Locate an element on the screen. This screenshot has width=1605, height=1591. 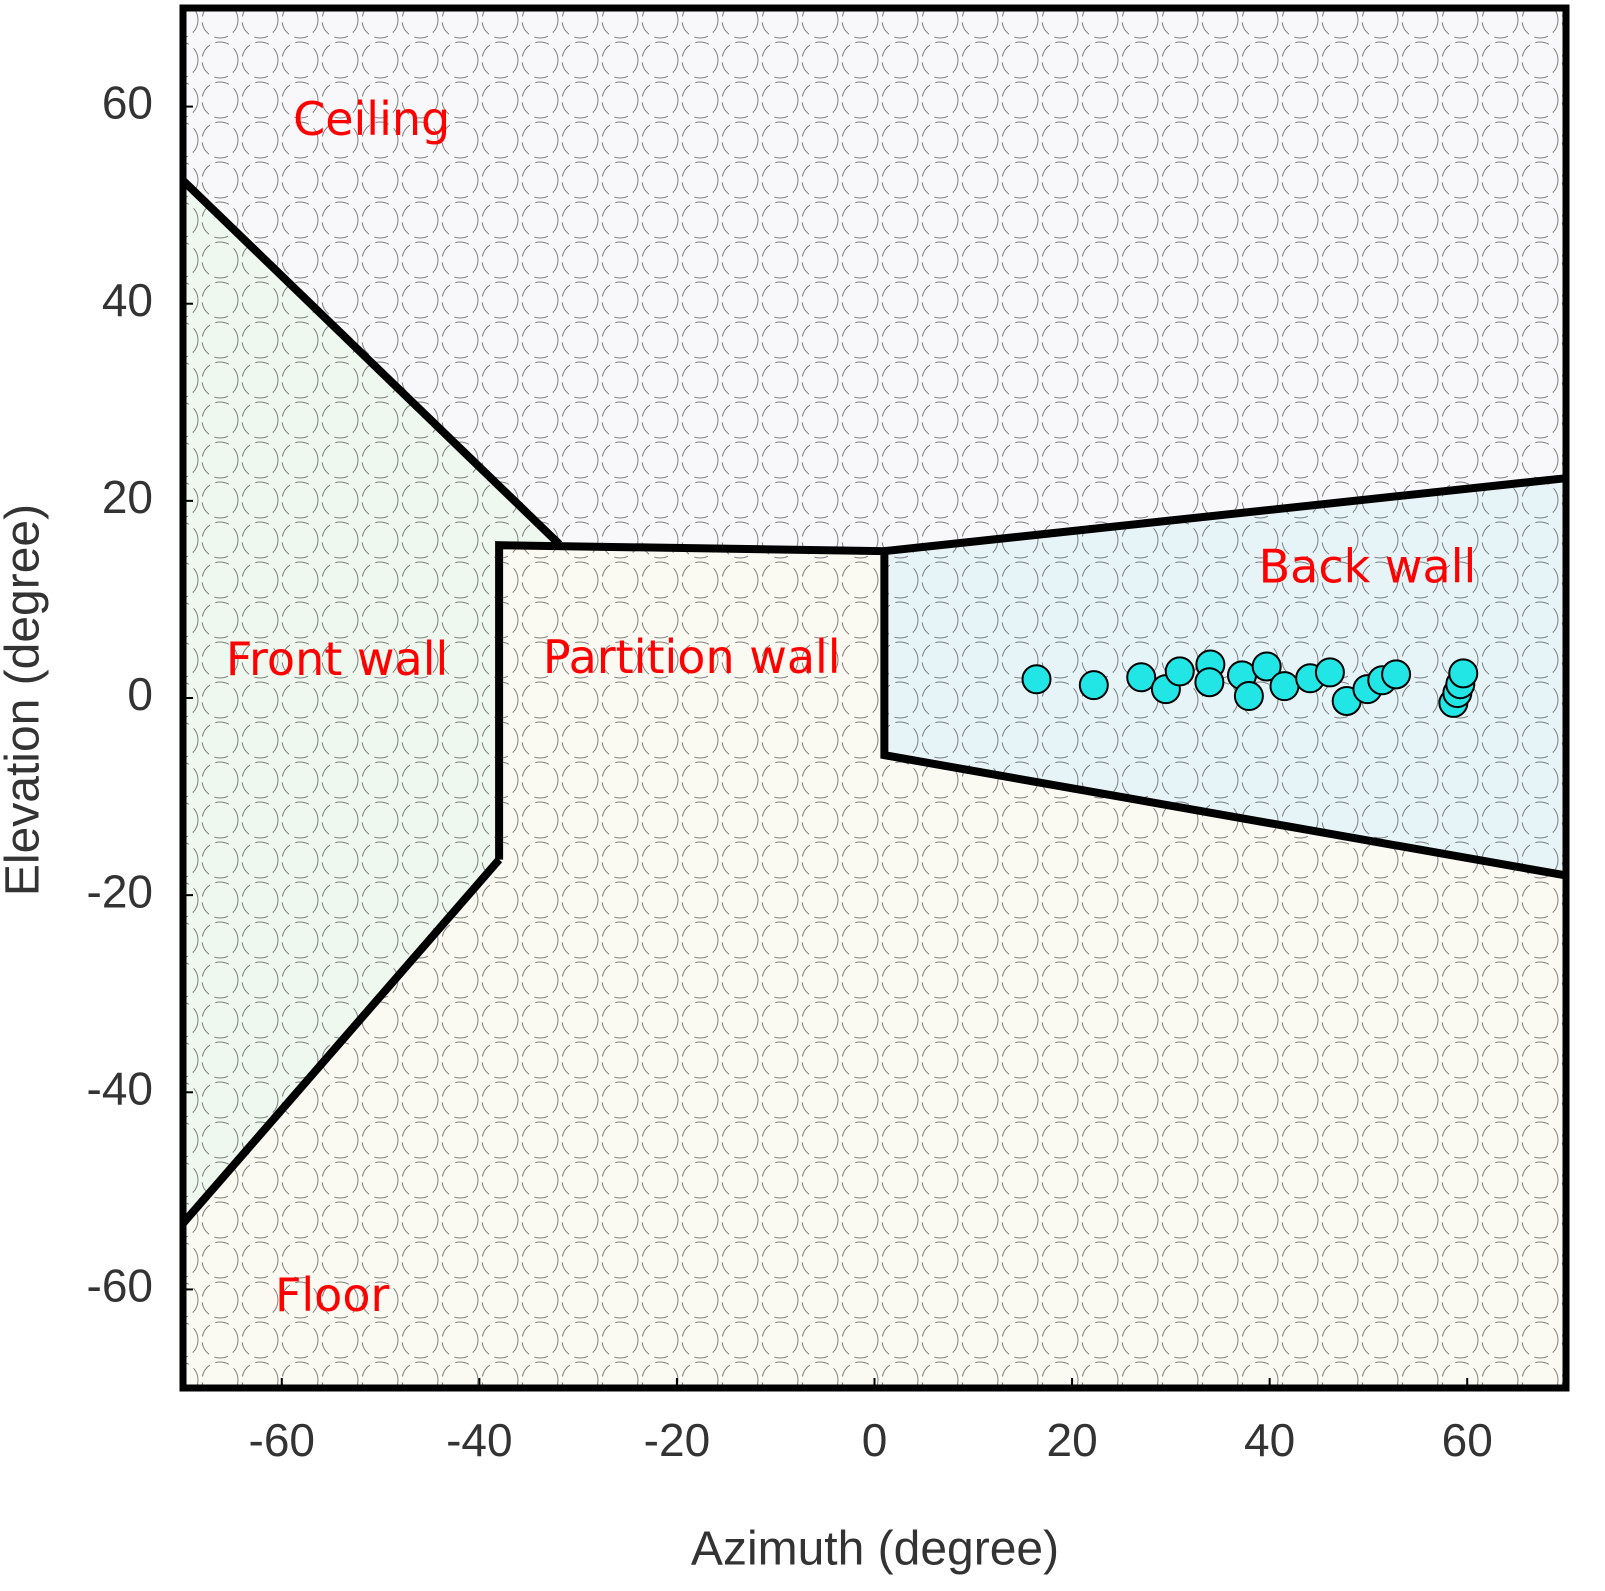
x-tick-label: 0 is located at coordinates (875, 1440).